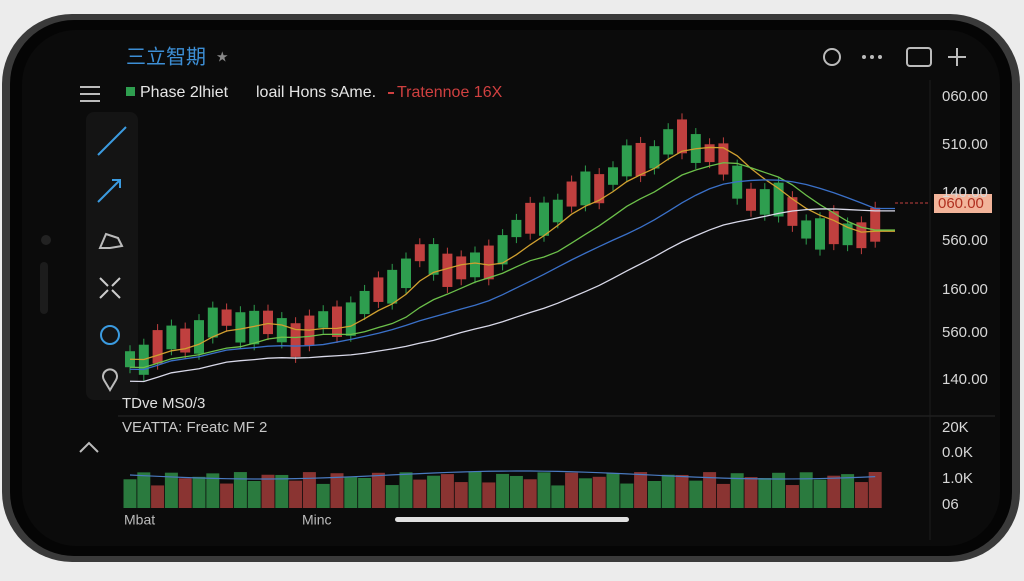 This screenshot has width=1024, height=581. I want to click on alert-icon, so click(832, 57).